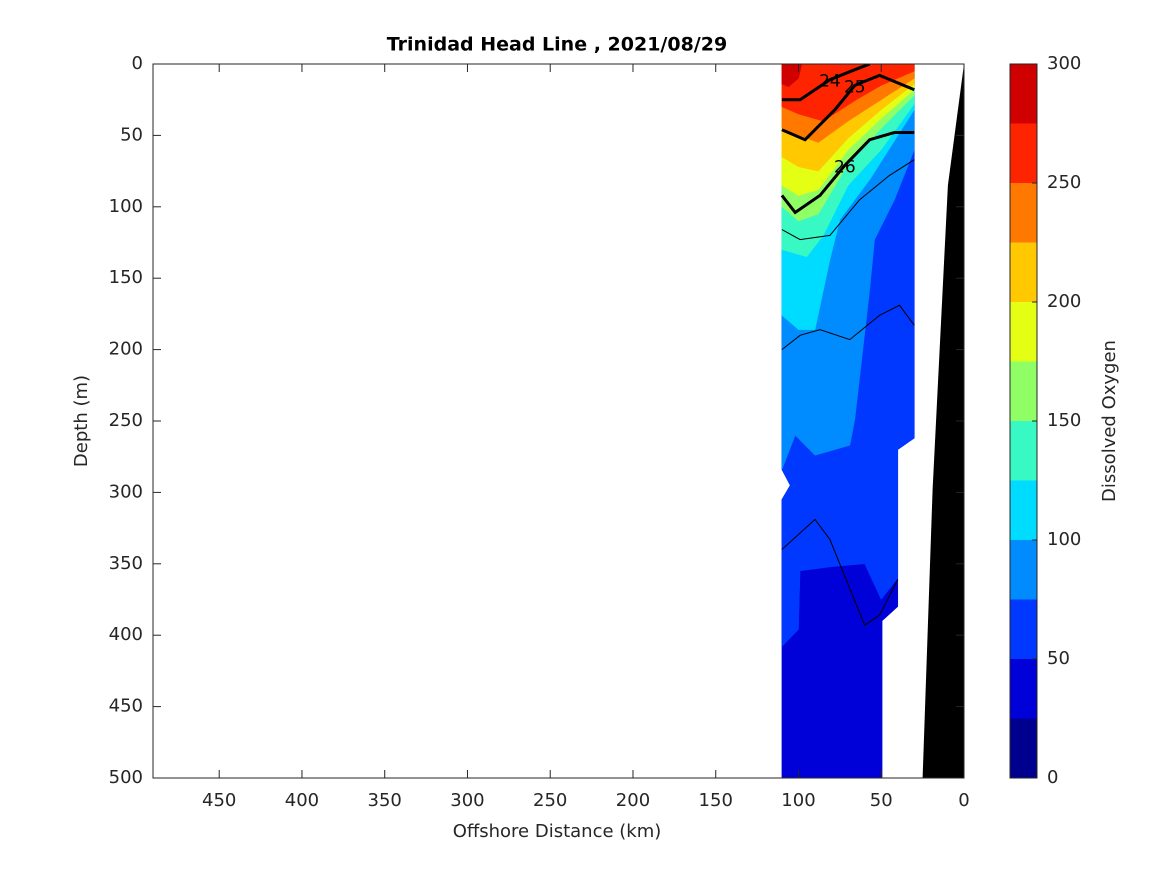 The image size is (1167, 875). I want to click on y-tick-label: 50, so click(131, 134).